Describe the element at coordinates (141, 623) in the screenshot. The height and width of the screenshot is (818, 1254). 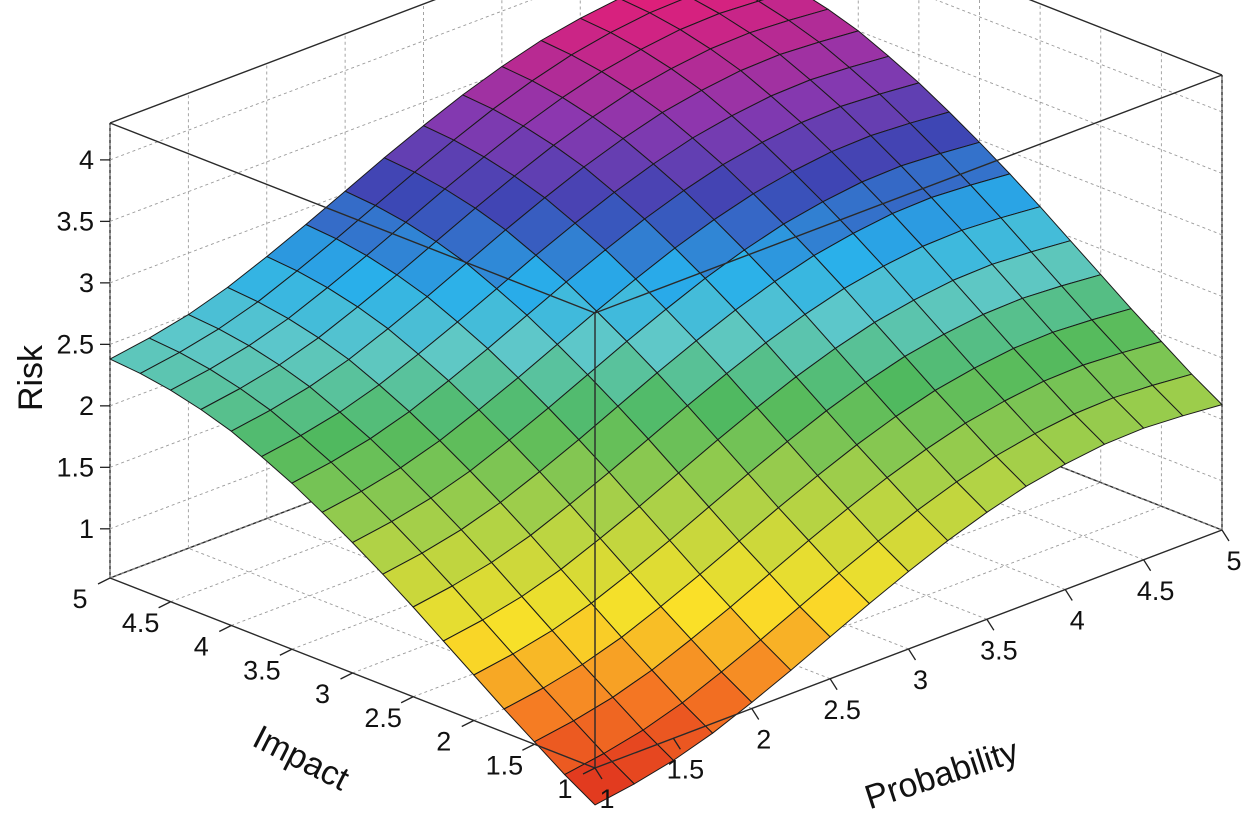
I see `y-tick-label: 4.5` at that location.